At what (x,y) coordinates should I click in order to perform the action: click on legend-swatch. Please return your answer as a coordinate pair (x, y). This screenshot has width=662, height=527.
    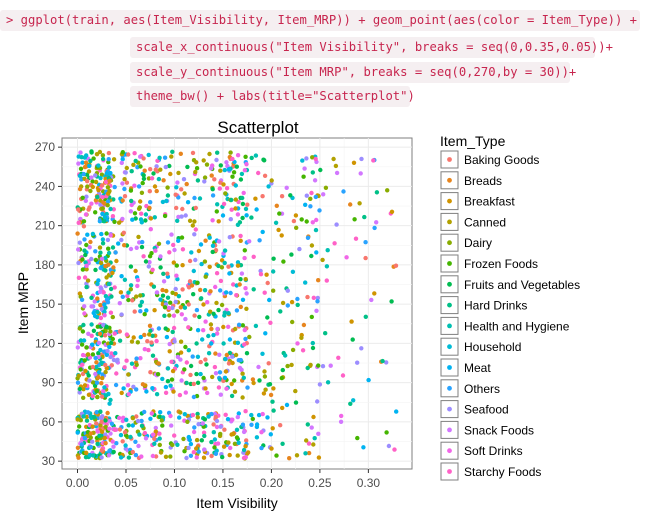
    Looking at the image, I should click on (449, 180).